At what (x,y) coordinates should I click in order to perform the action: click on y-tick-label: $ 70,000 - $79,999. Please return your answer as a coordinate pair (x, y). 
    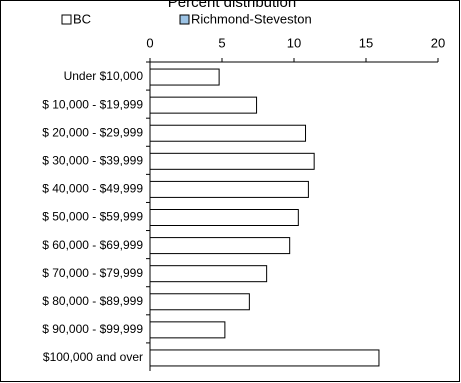
    Looking at the image, I should click on (92, 273).